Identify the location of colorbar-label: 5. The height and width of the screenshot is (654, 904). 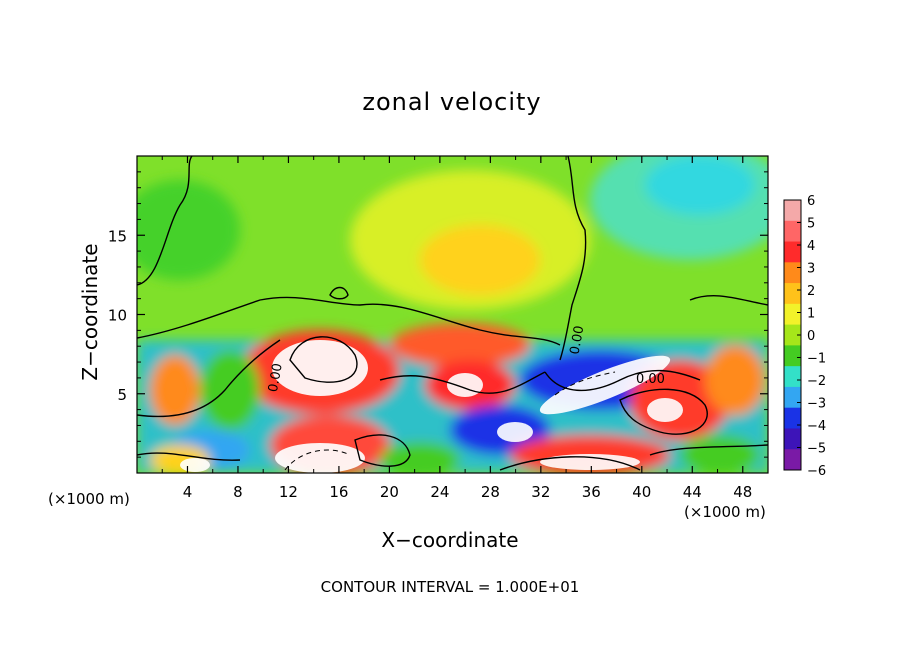
(811, 224).